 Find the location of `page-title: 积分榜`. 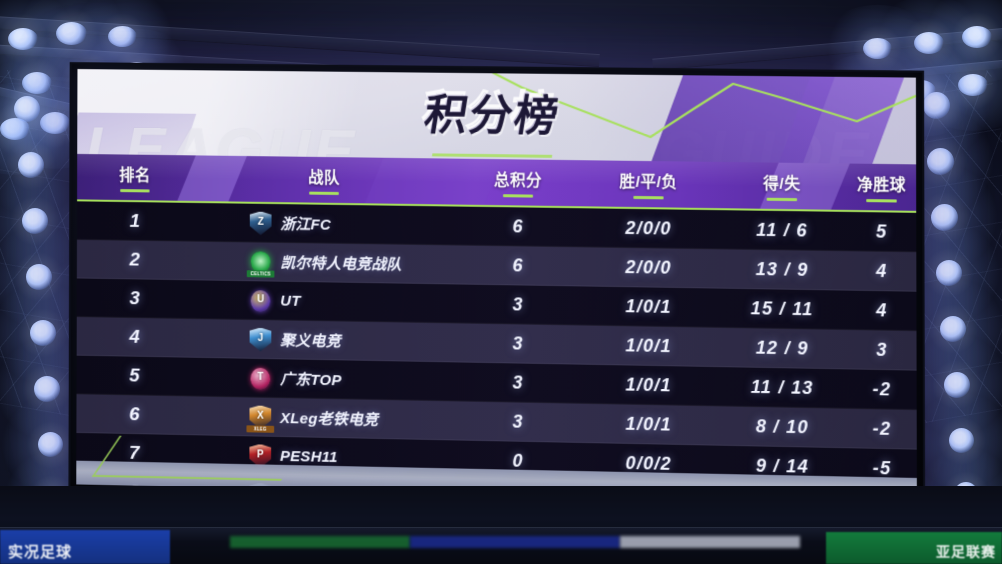

page-title: 积分榜 is located at coordinates (491, 116).